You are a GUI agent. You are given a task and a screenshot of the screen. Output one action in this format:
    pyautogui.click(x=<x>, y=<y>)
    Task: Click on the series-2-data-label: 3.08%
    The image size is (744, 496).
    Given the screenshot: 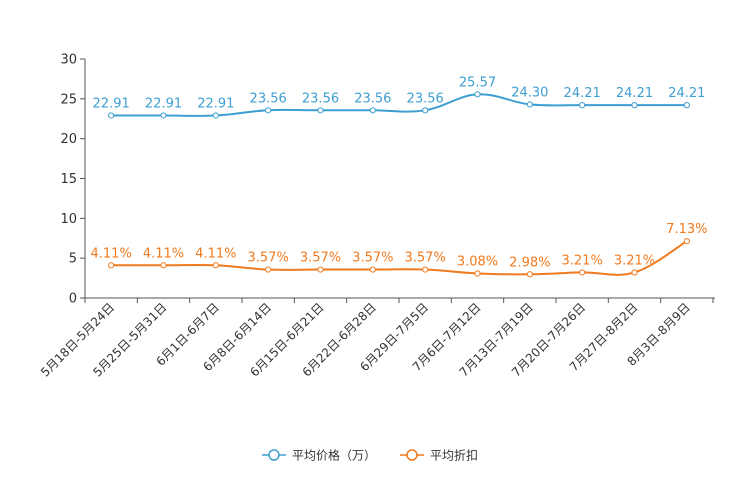 What is the action you would take?
    pyautogui.click(x=477, y=261)
    